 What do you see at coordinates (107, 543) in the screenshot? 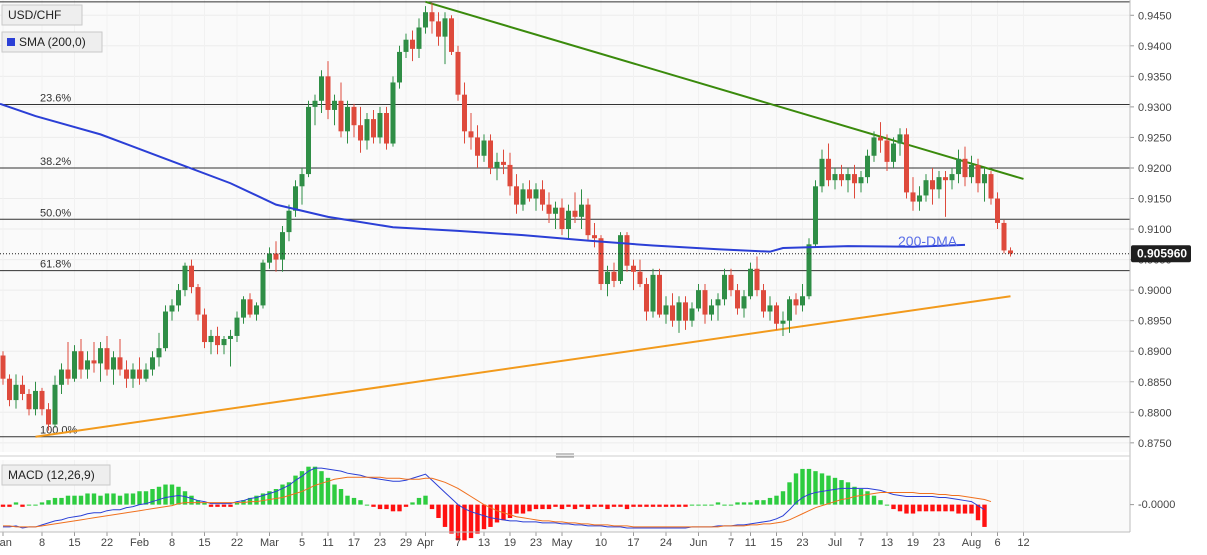
I see `x-tick-label: 22` at bounding box center [107, 543].